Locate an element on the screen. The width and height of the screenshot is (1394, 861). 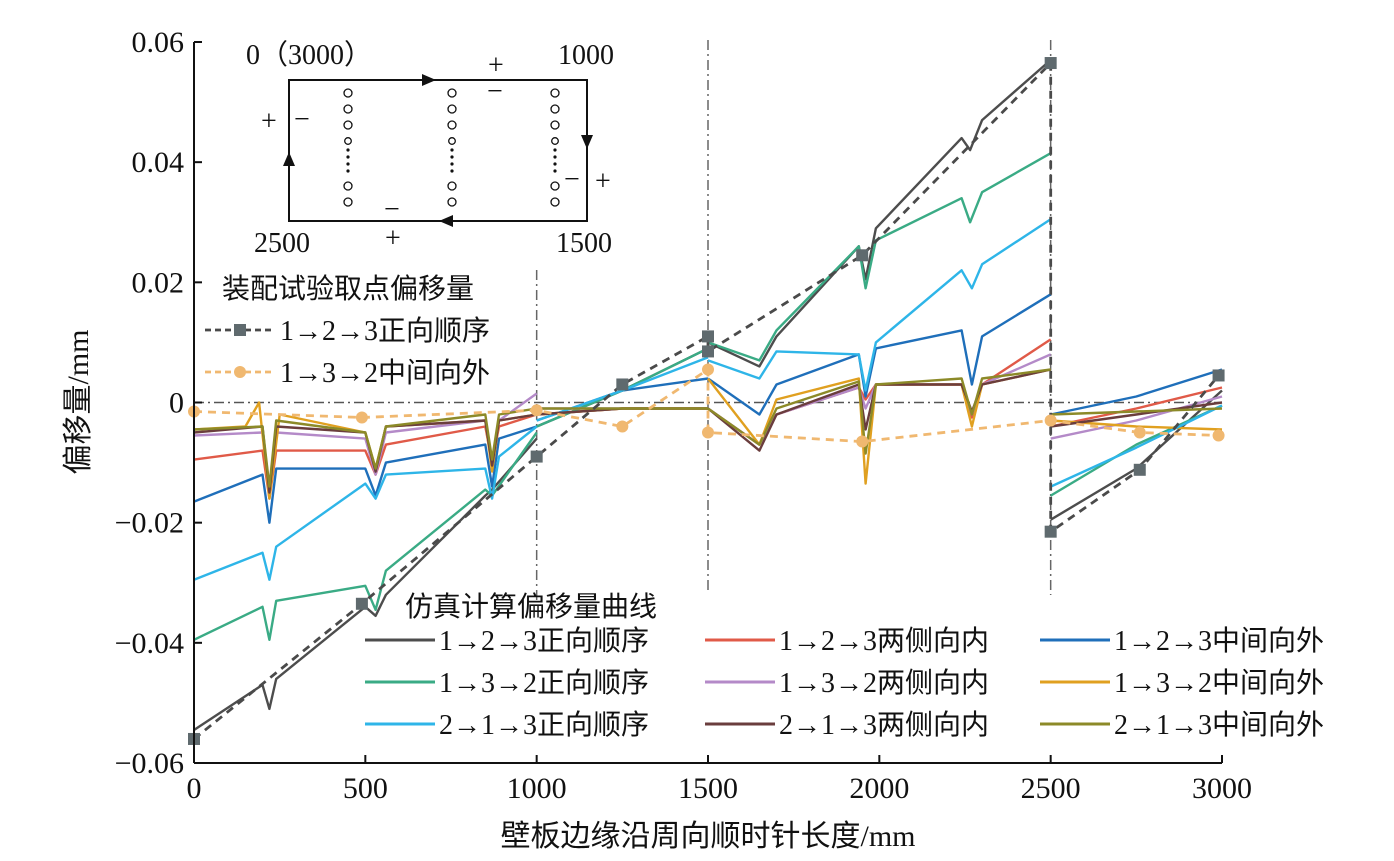
inset-label-top-right: 1000 is located at coordinates (586, 55).